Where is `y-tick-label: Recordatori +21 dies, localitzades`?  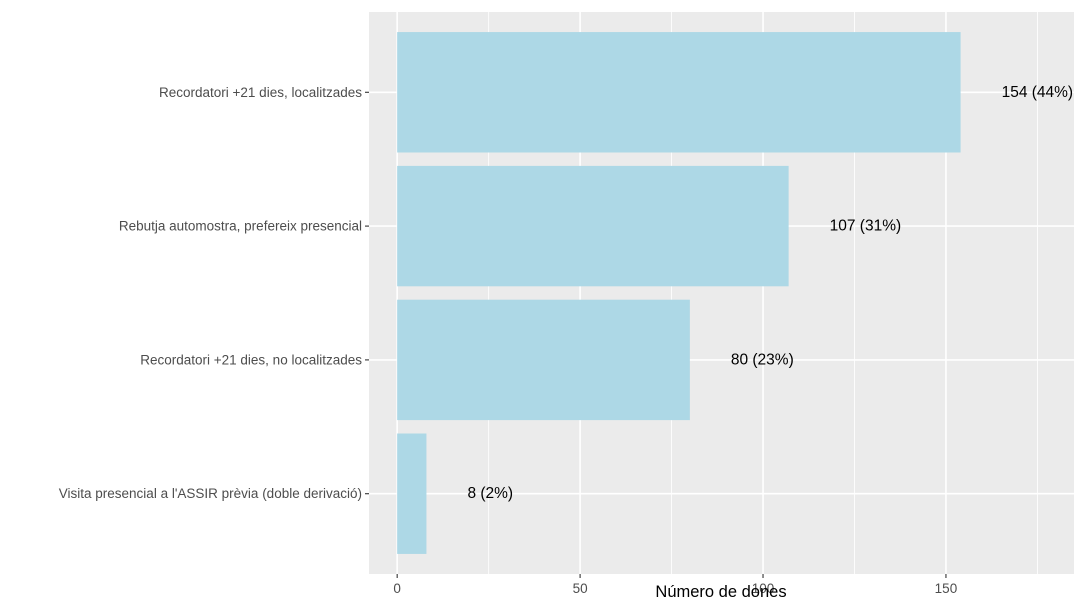 y-tick-label: Recordatori +21 dies, localitzades is located at coordinates (260, 92).